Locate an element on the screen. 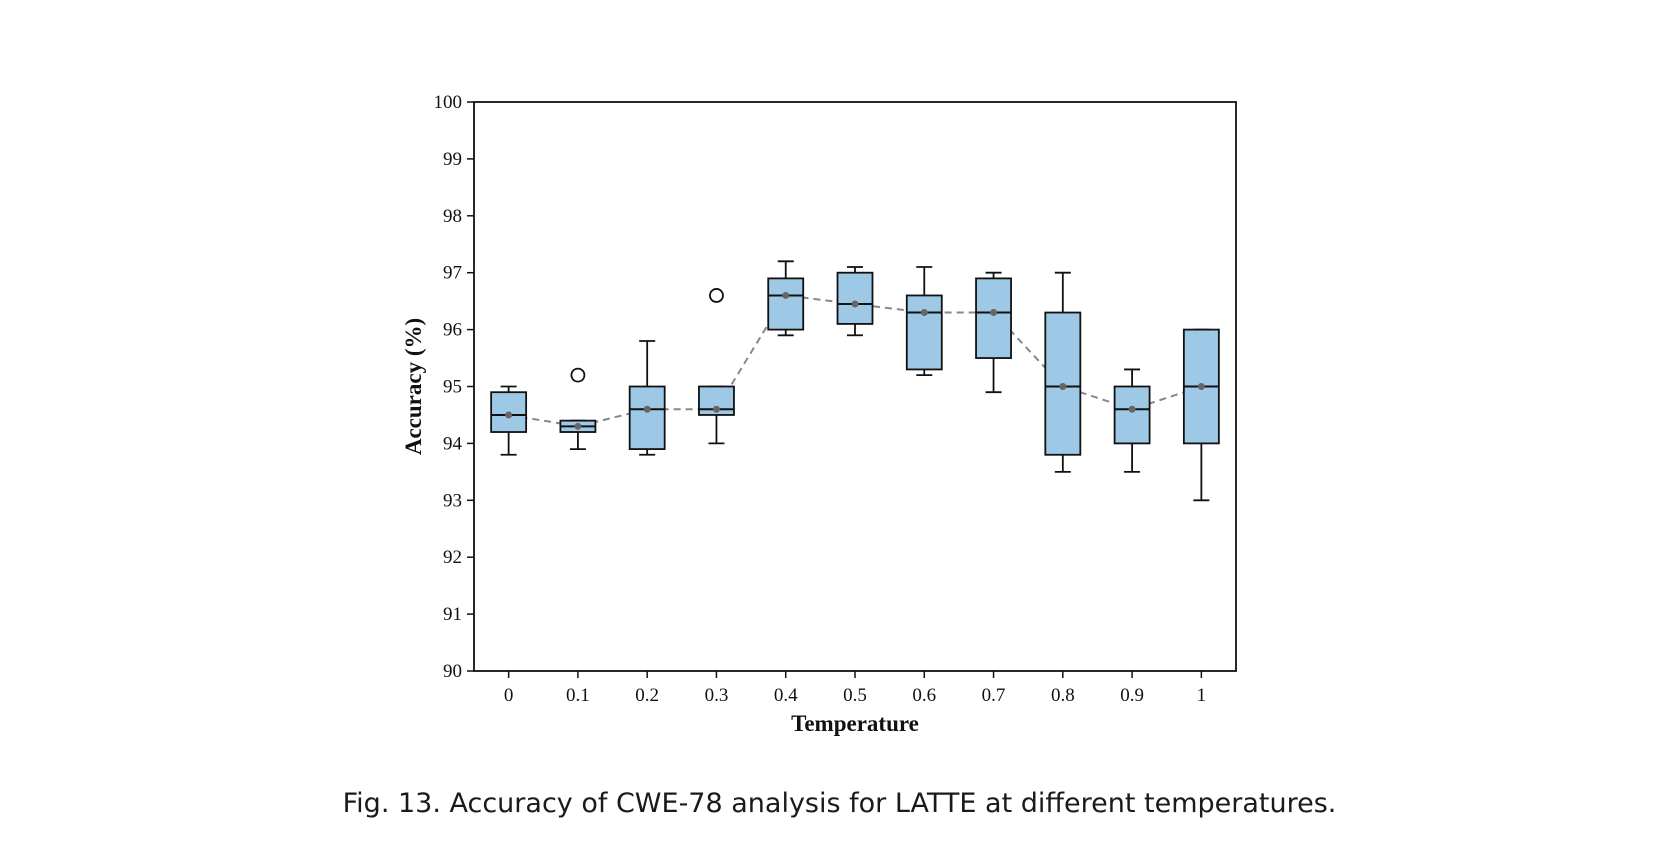  x-tick-label: 0.2 is located at coordinates (647, 695).